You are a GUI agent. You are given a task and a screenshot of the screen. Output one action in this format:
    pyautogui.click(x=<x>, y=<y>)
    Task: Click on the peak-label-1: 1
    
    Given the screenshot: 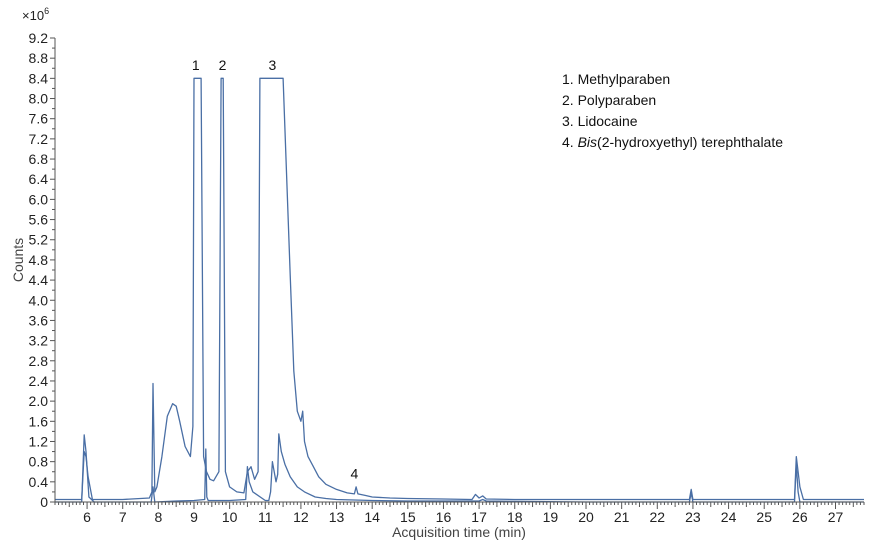 What is the action you would take?
    pyautogui.click(x=196, y=65)
    